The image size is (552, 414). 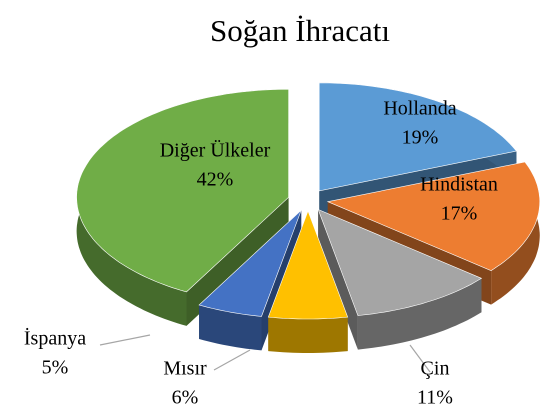 What do you see at coordinates (300, 30) in the screenshot?
I see `chart-title: Soğan İhracatı` at bounding box center [300, 30].